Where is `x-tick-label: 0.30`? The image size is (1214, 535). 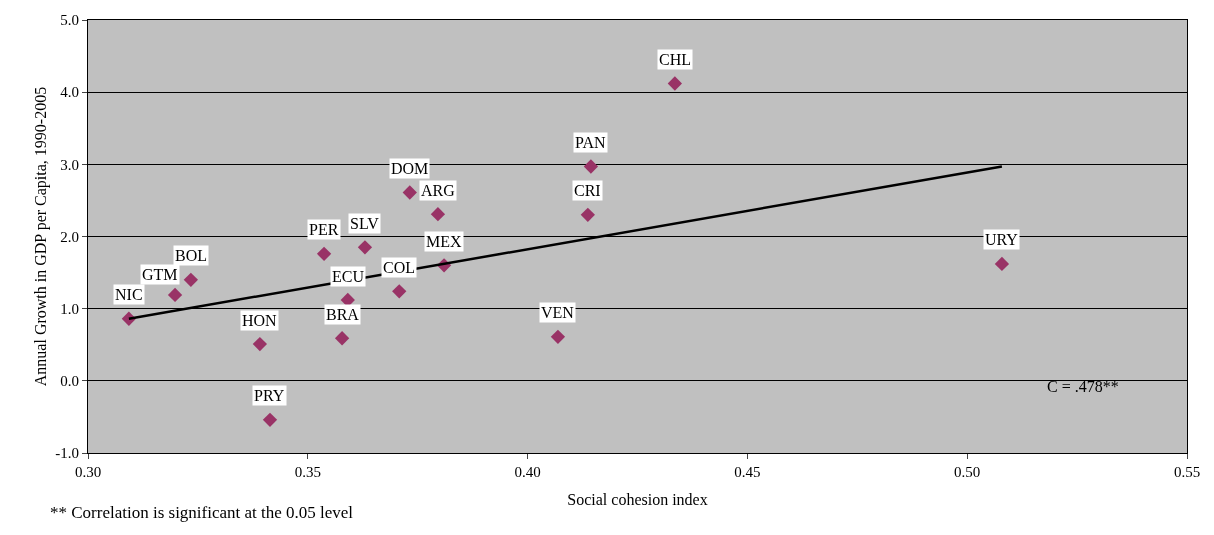
x-tick-label: 0.30 is located at coordinates (88, 472).